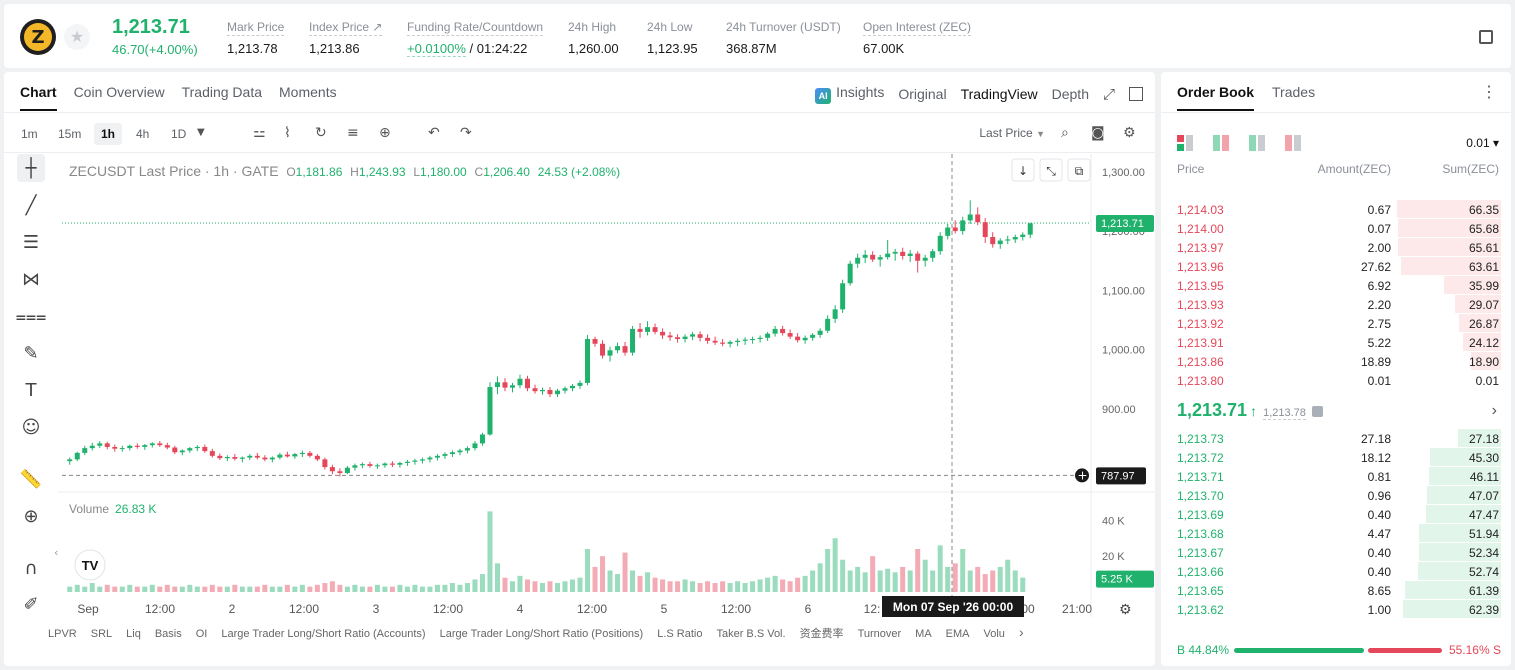 The height and width of the screenshot is (670, 1515). Describe the element at coordinates (1051, 171) in the screenshot. I see `collapse-icon: ⤡` at that location.